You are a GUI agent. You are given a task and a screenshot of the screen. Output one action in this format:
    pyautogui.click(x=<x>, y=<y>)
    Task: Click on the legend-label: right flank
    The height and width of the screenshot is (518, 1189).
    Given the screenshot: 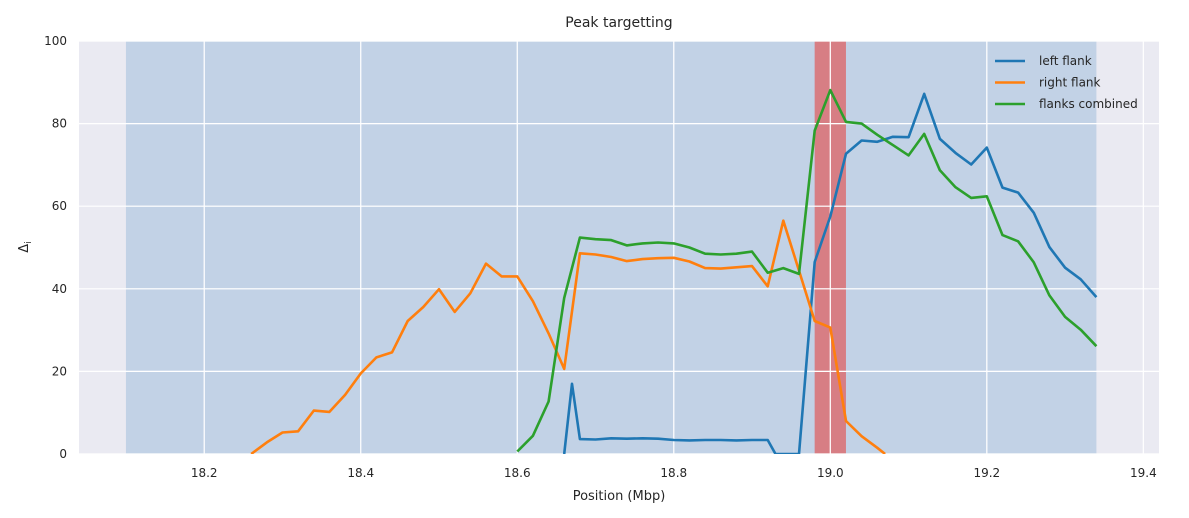 What is the action you would take?
    pyautogui.click(x=1070, y=83)
    